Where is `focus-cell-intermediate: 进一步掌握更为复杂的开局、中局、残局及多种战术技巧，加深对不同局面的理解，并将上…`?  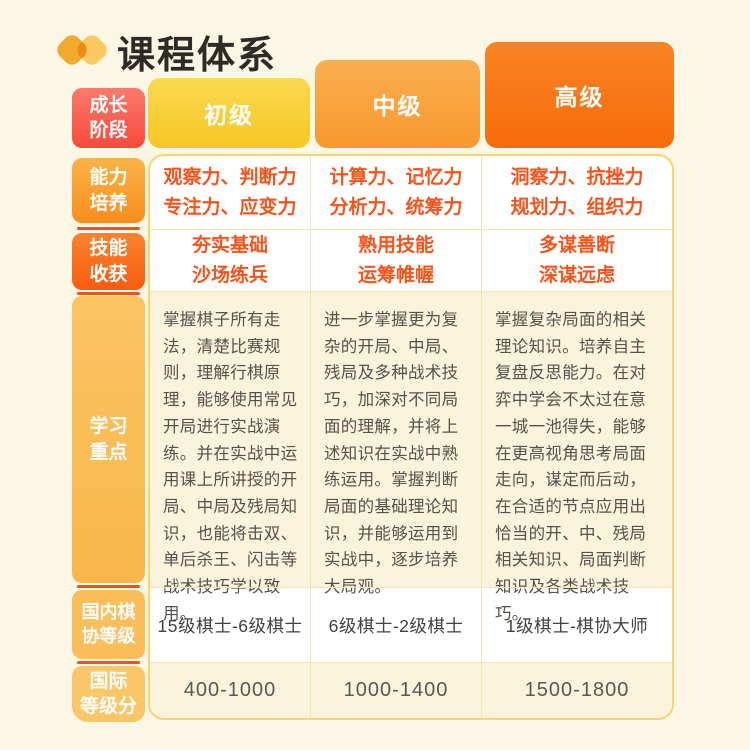 focus-cell-intermediate: 进一步掌握更为复杂的开局、中局、残局及多种战术技巧，加深对不同局面的理解，并将上… is located at coordinates (395, 443).